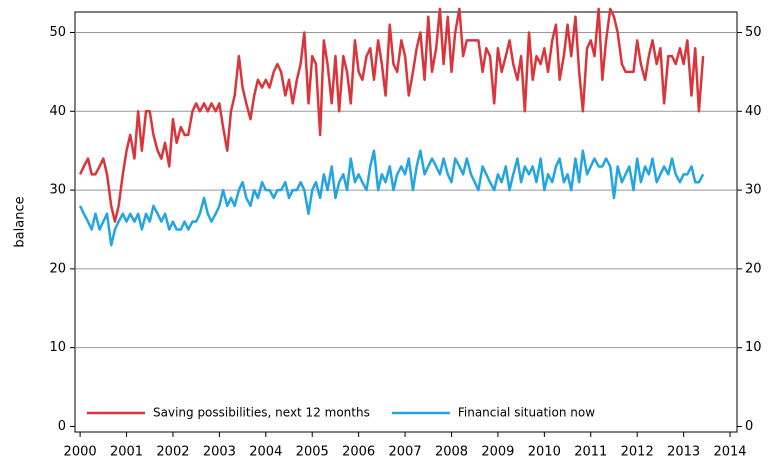  Describe the element at coordinates (62, 426) in the screenshot. I see `y-tick-label: 0` at that location.